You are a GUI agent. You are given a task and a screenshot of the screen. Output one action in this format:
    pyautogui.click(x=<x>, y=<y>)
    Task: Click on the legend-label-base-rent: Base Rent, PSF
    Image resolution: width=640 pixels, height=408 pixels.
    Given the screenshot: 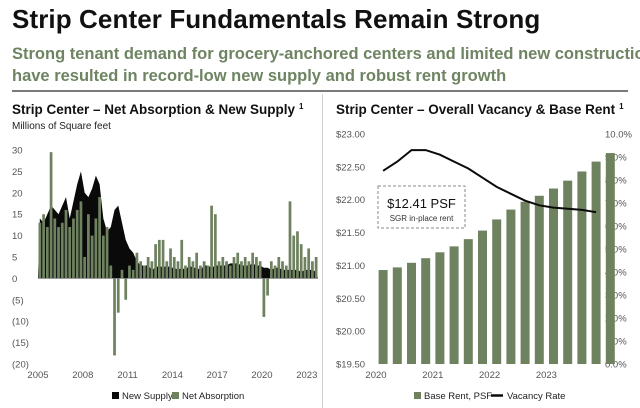 What is the action you would take?
    pyautogui.click(x=458, y=396)
    